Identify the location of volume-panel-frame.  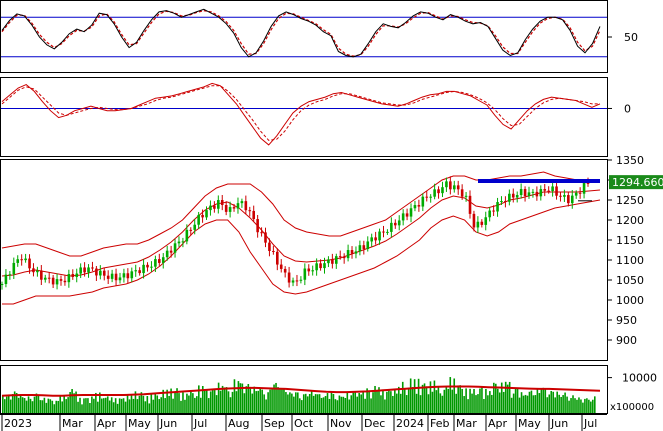
(304, 389).